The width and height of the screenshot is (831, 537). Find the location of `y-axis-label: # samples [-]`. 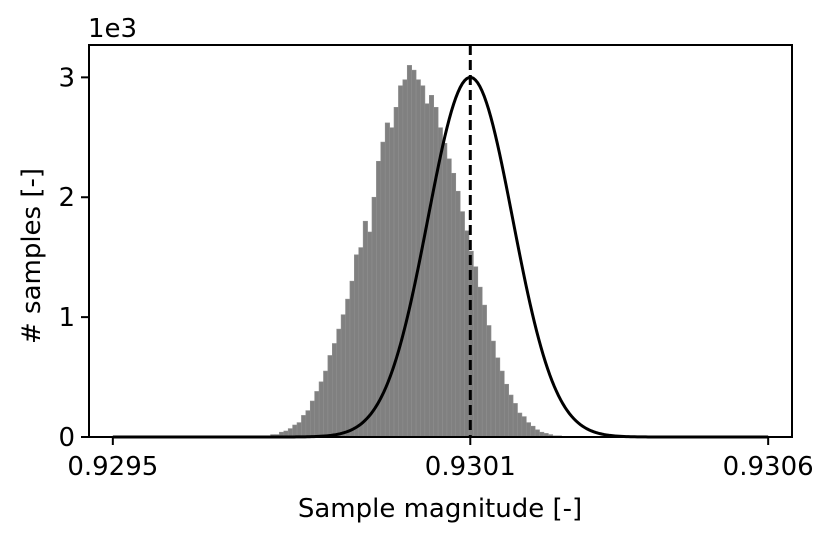

y-axis-label: # samples [-] is located at coordinates (32, 256).